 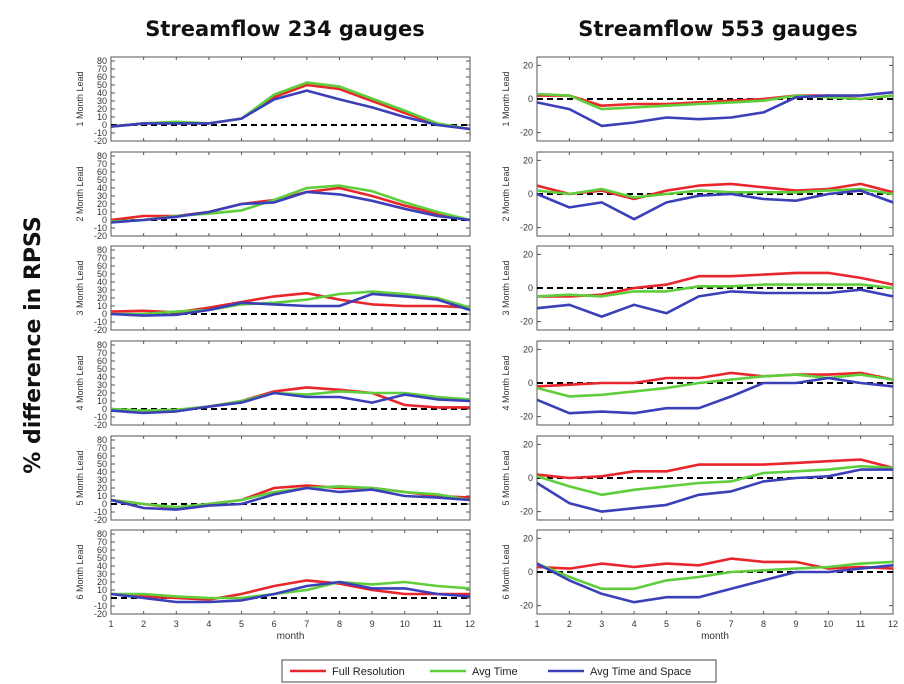 I want to click on x-tick-label: 5, so click(x=666, y=624).